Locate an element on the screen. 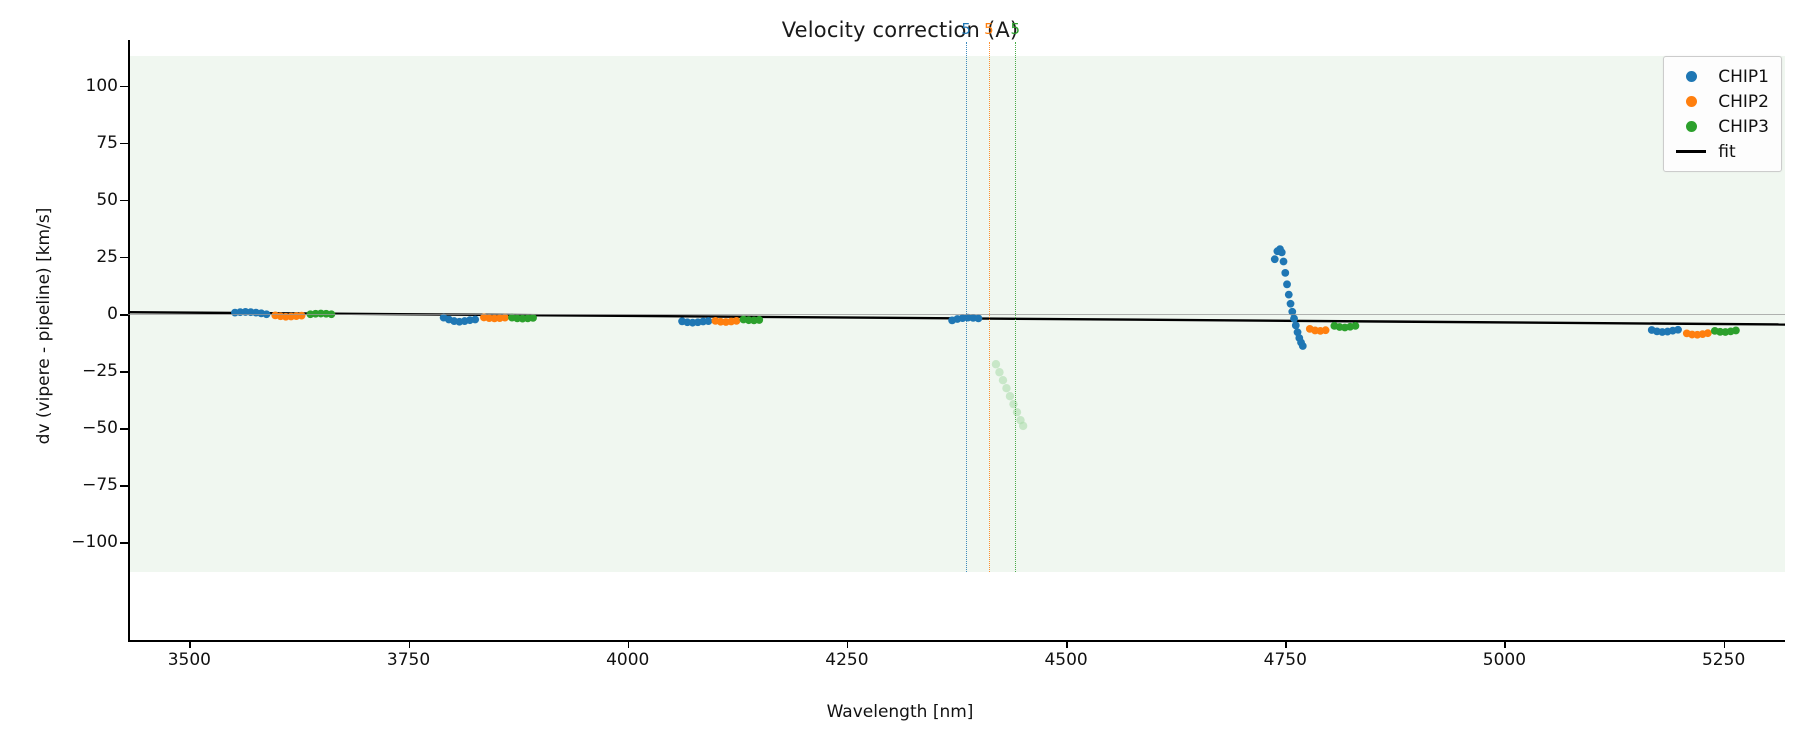  series-chip2 is located at coordinates (991, 325).